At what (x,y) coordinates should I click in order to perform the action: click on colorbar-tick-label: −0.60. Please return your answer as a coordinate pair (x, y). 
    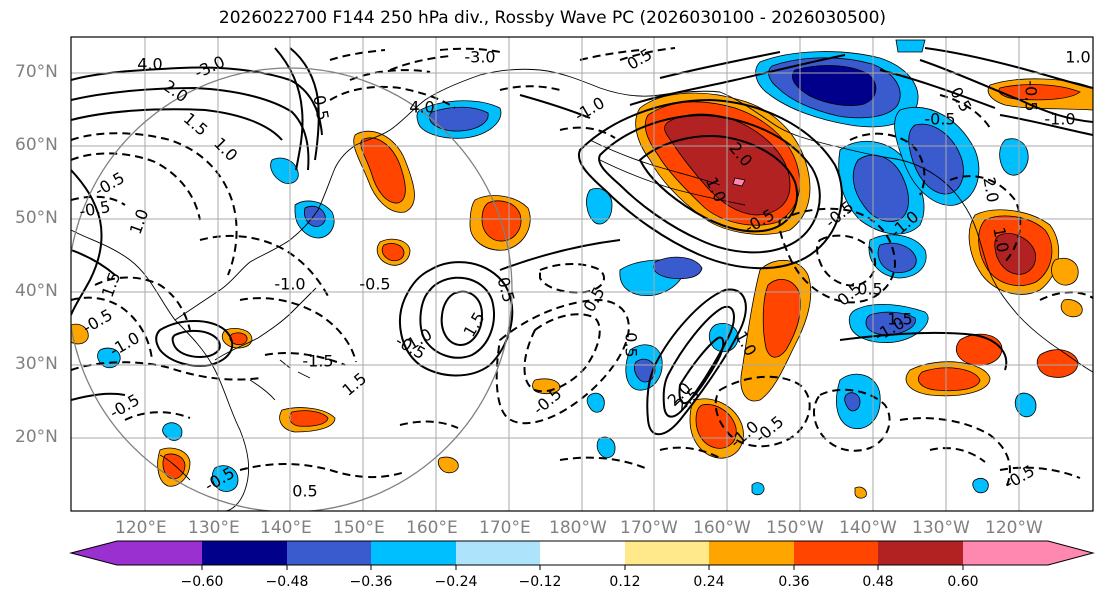
    Looking at the image, I should click on (202, 582).